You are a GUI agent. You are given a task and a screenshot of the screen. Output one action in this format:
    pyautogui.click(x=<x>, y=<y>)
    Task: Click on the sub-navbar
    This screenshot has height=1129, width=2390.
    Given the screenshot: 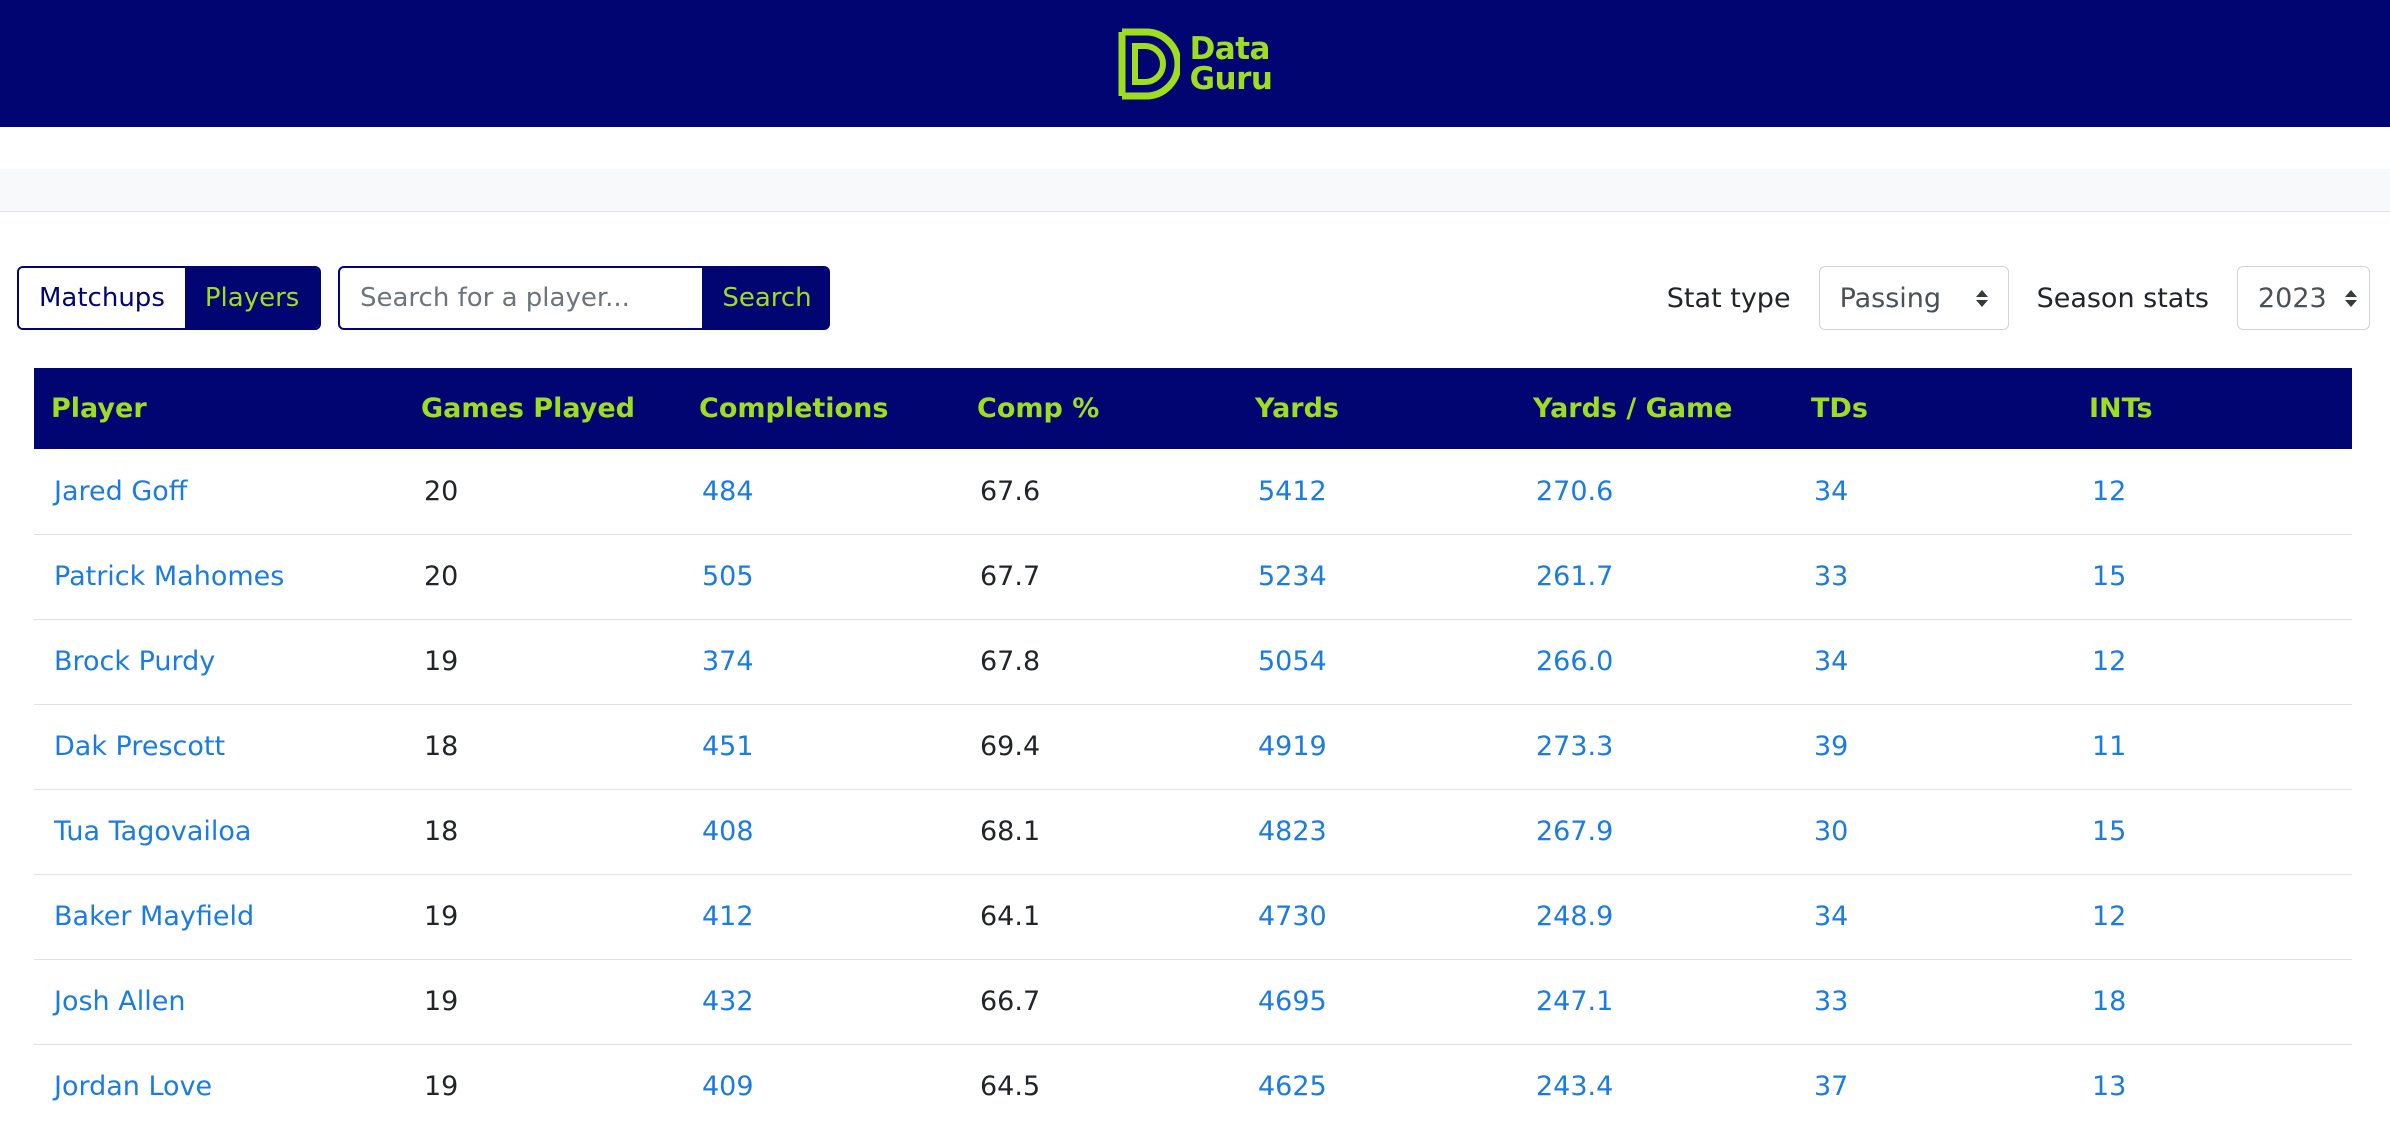 What is the action you would take?
    pyautogui.click(x=1195, y=190)
    